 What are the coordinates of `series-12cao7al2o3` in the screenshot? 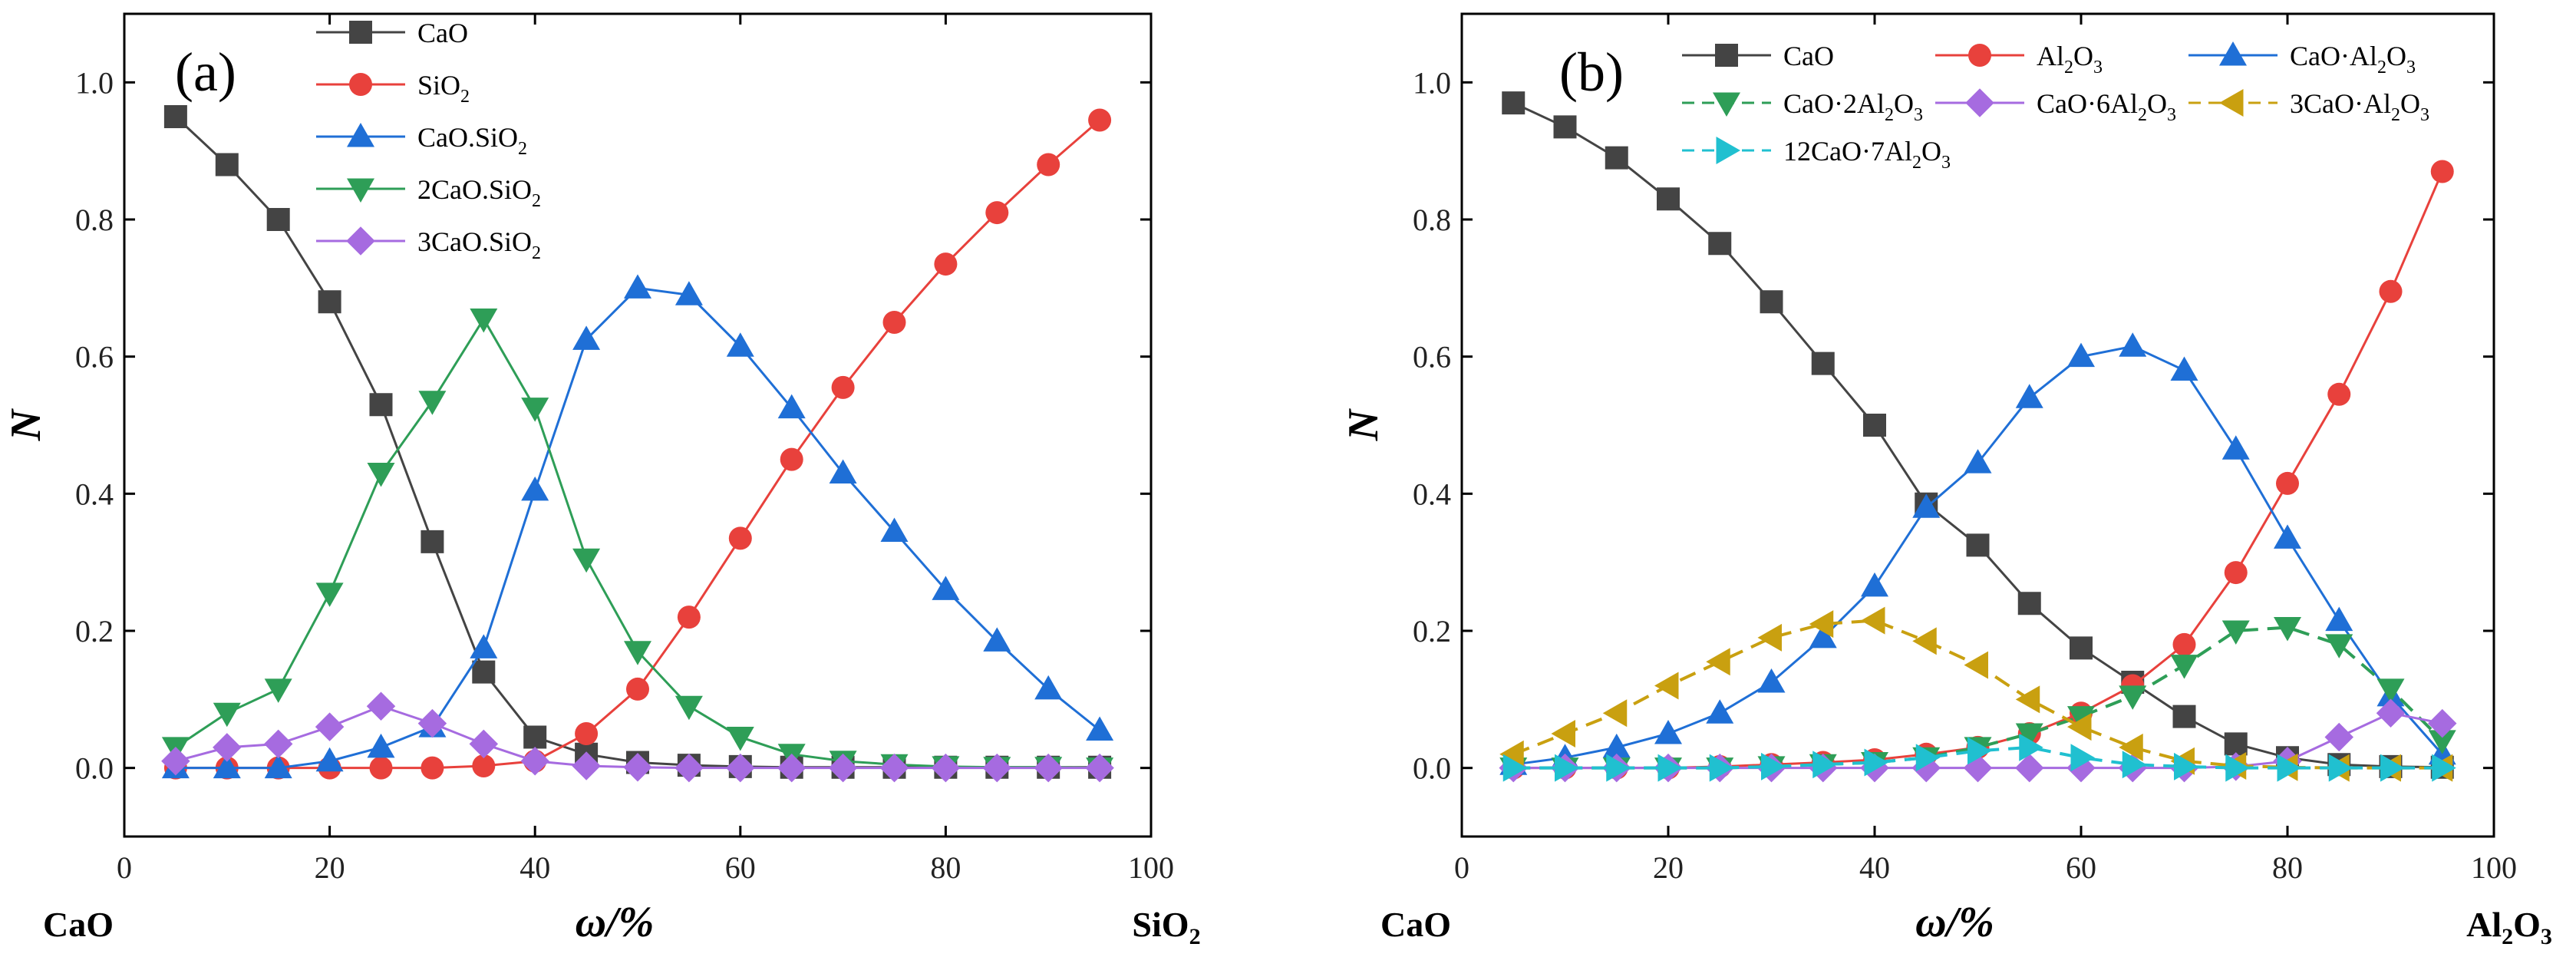 It's located at (1979, 757).